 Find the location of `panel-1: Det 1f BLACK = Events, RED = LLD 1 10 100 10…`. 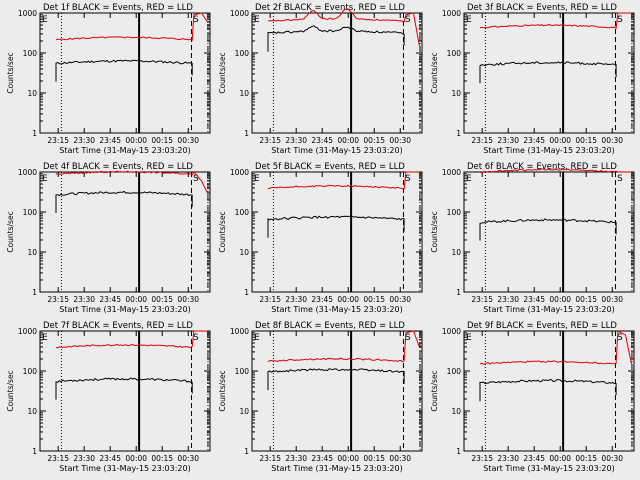

panel-1: Det 1f BLACK = Events, RED = LLD 1 10 100 10… is located at coordinates (108, 79).